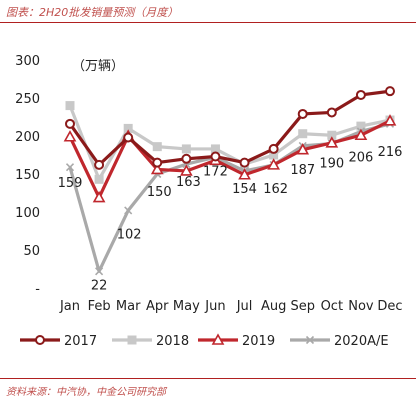  I want to click on top-divider, so click(208, 22).